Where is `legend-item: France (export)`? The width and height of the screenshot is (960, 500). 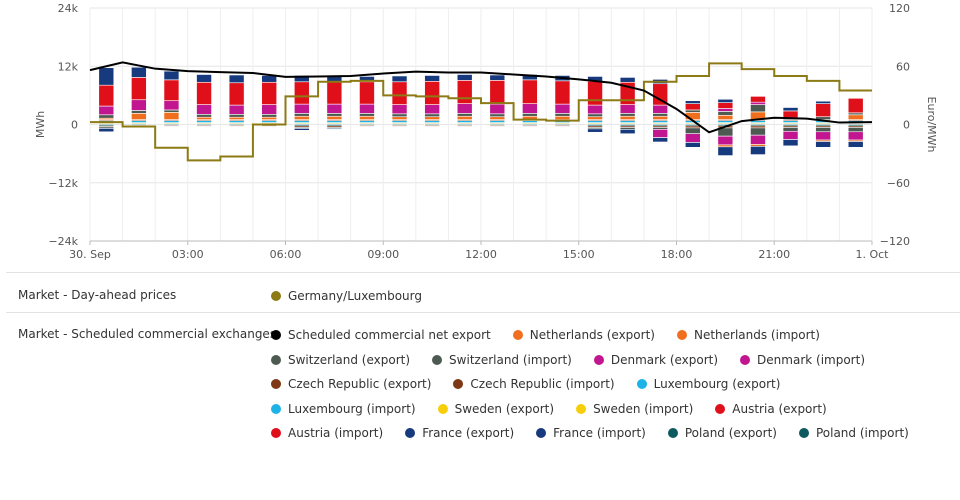 legend-item: France (export) is located at coordinates (459, 433).